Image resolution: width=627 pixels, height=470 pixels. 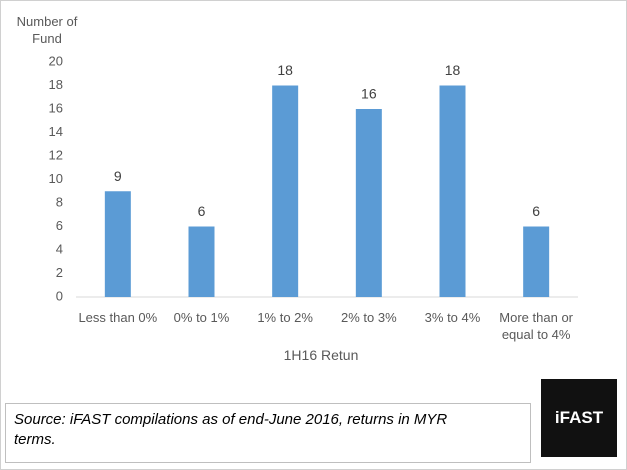 I want to click on x-tick-label: 0% to 1%, so click(x=201, y=317).